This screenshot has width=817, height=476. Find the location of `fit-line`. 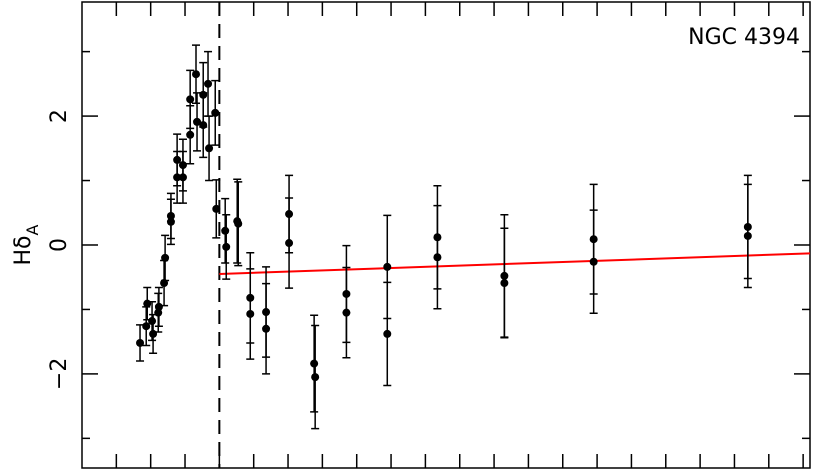

fit-line is located at coordinates (515, 263).